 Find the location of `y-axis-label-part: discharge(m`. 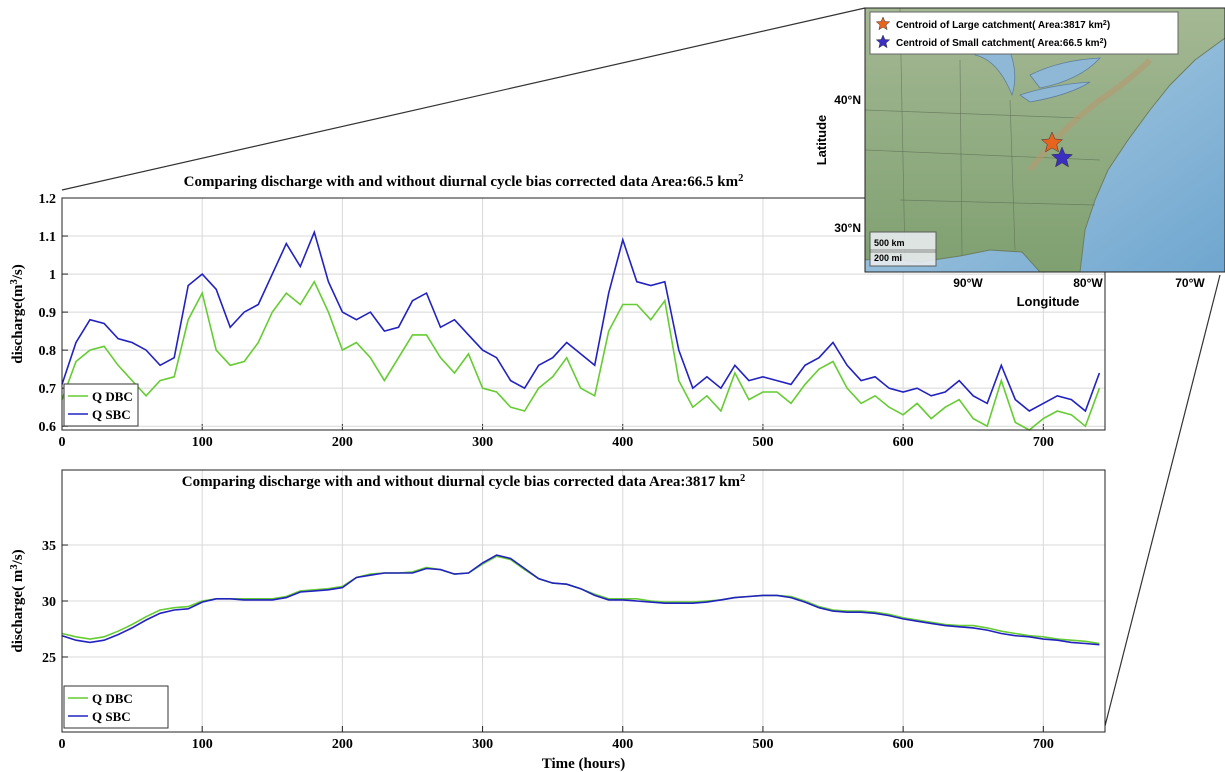

y-axis-label-part: discharge(m is located at coordinates (18, 324).